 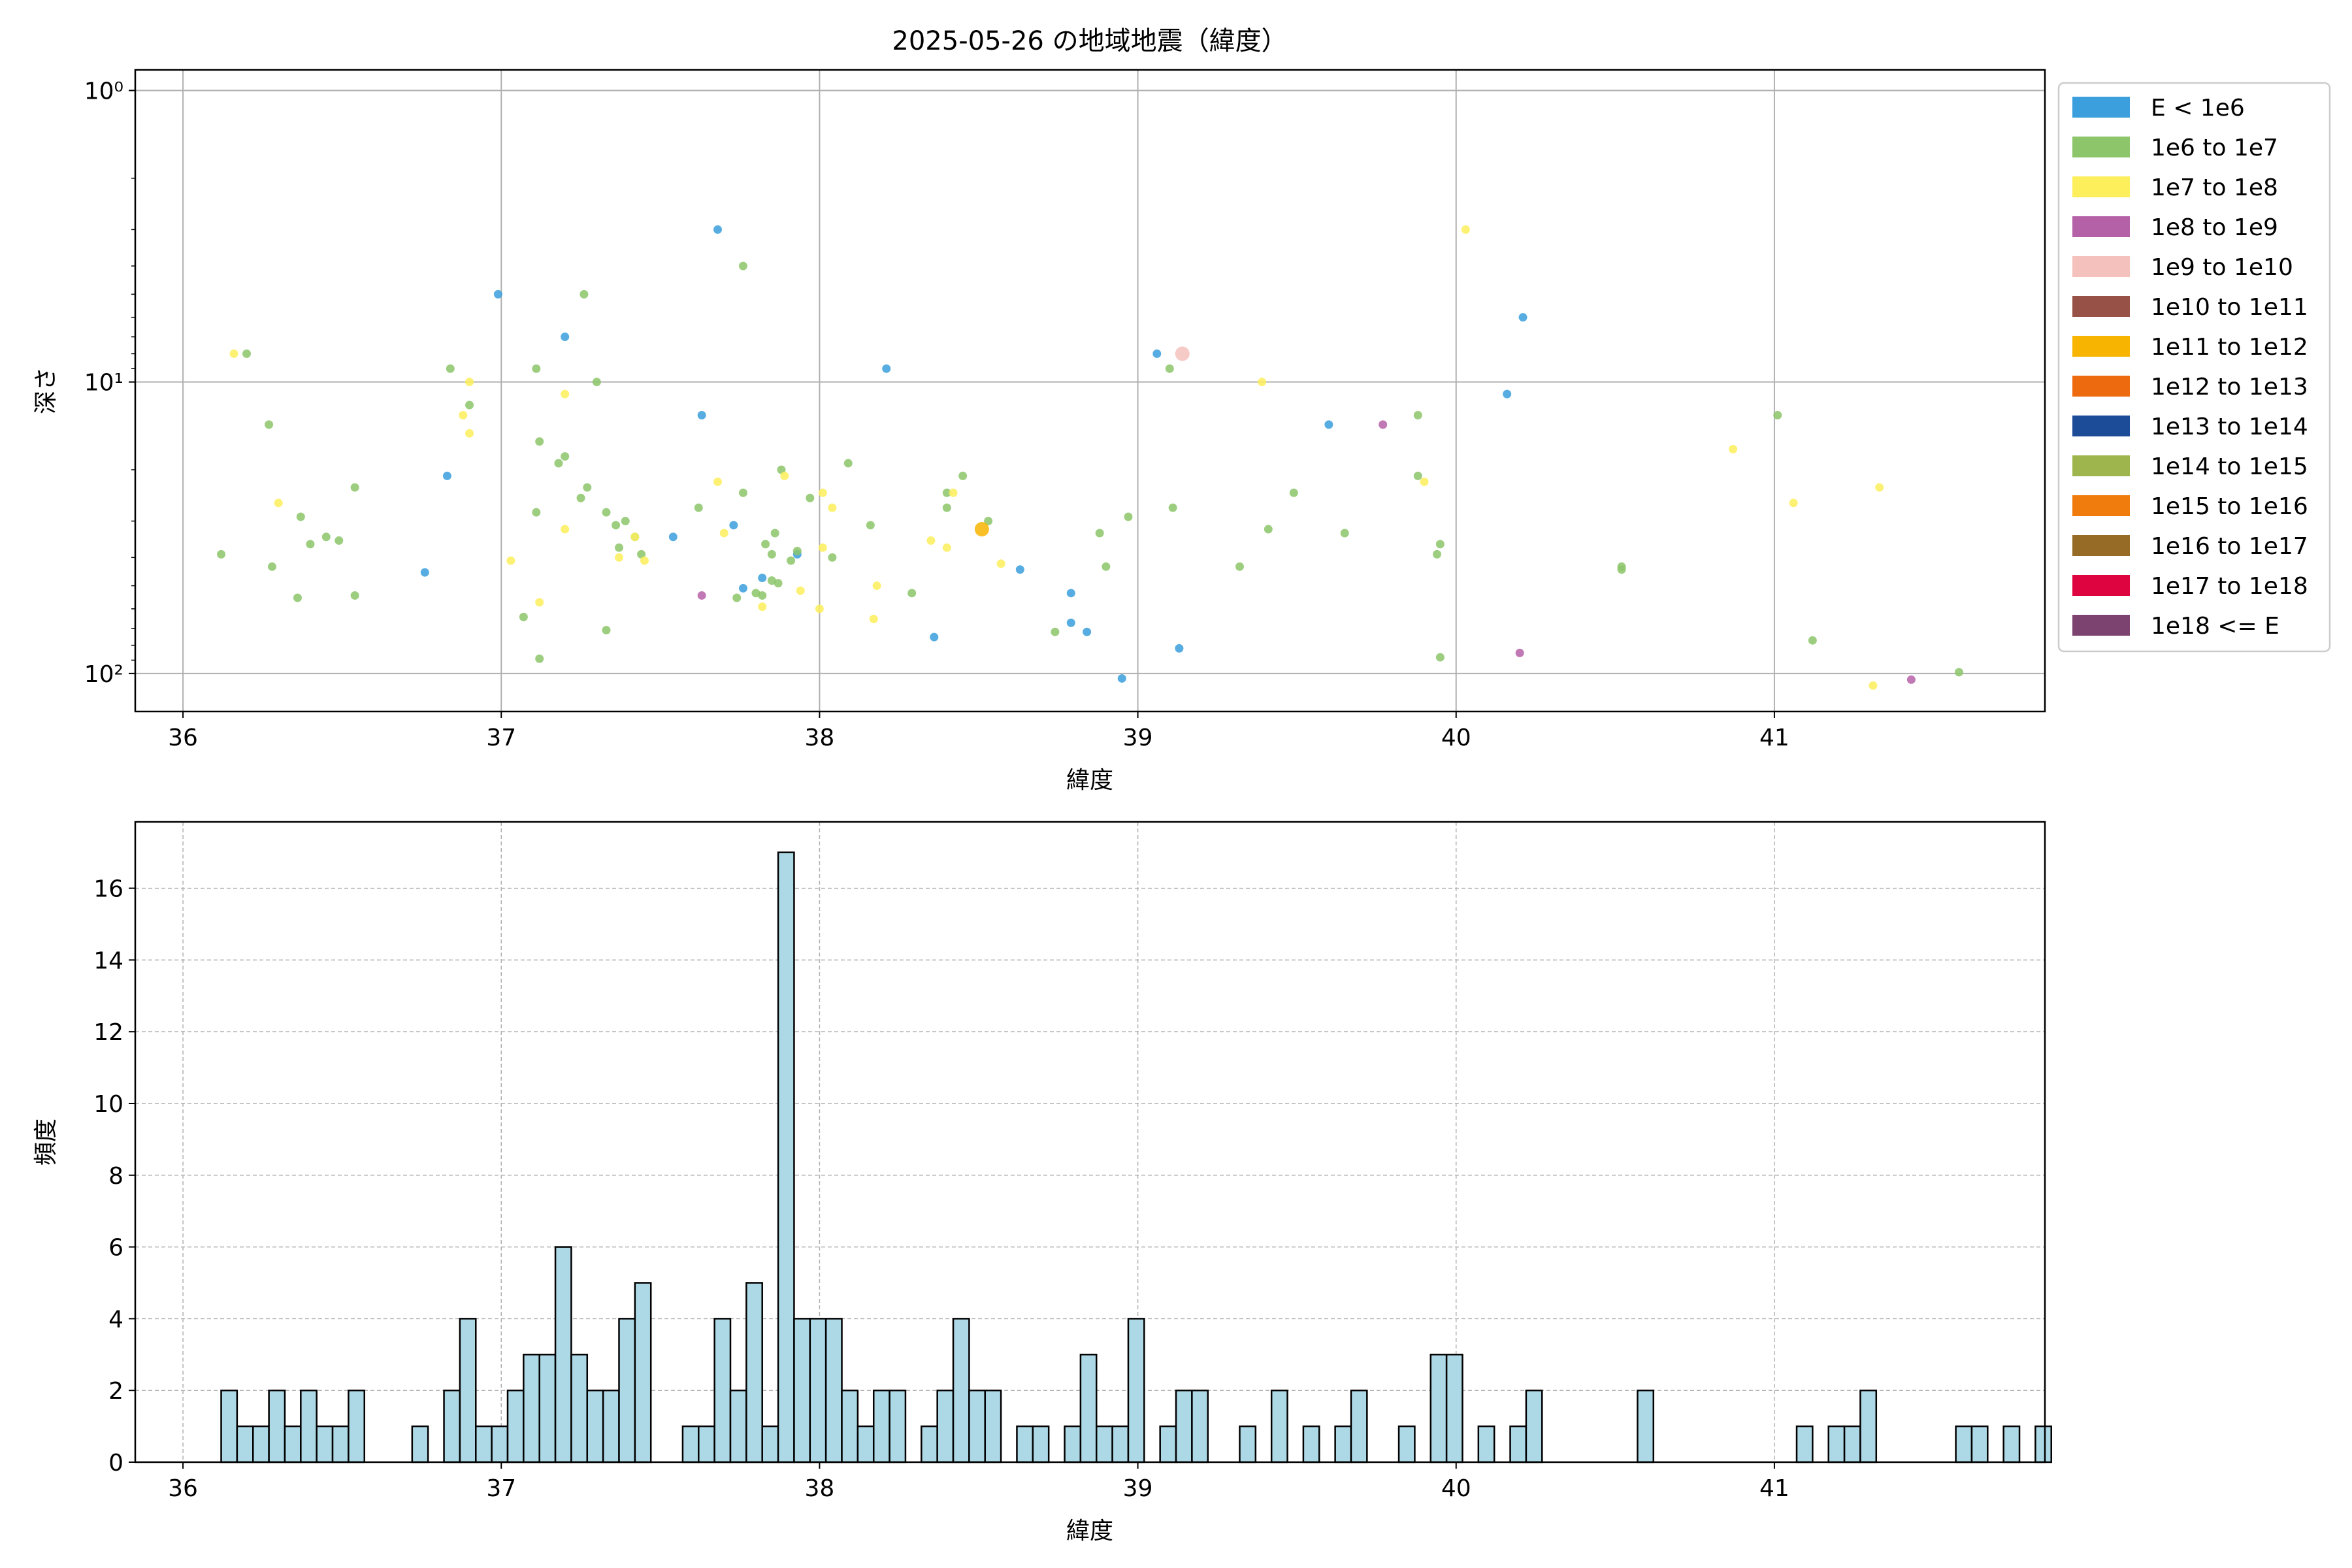 I want to click on histogram-y-tick-label: 6, so click(x=115, y=1248).